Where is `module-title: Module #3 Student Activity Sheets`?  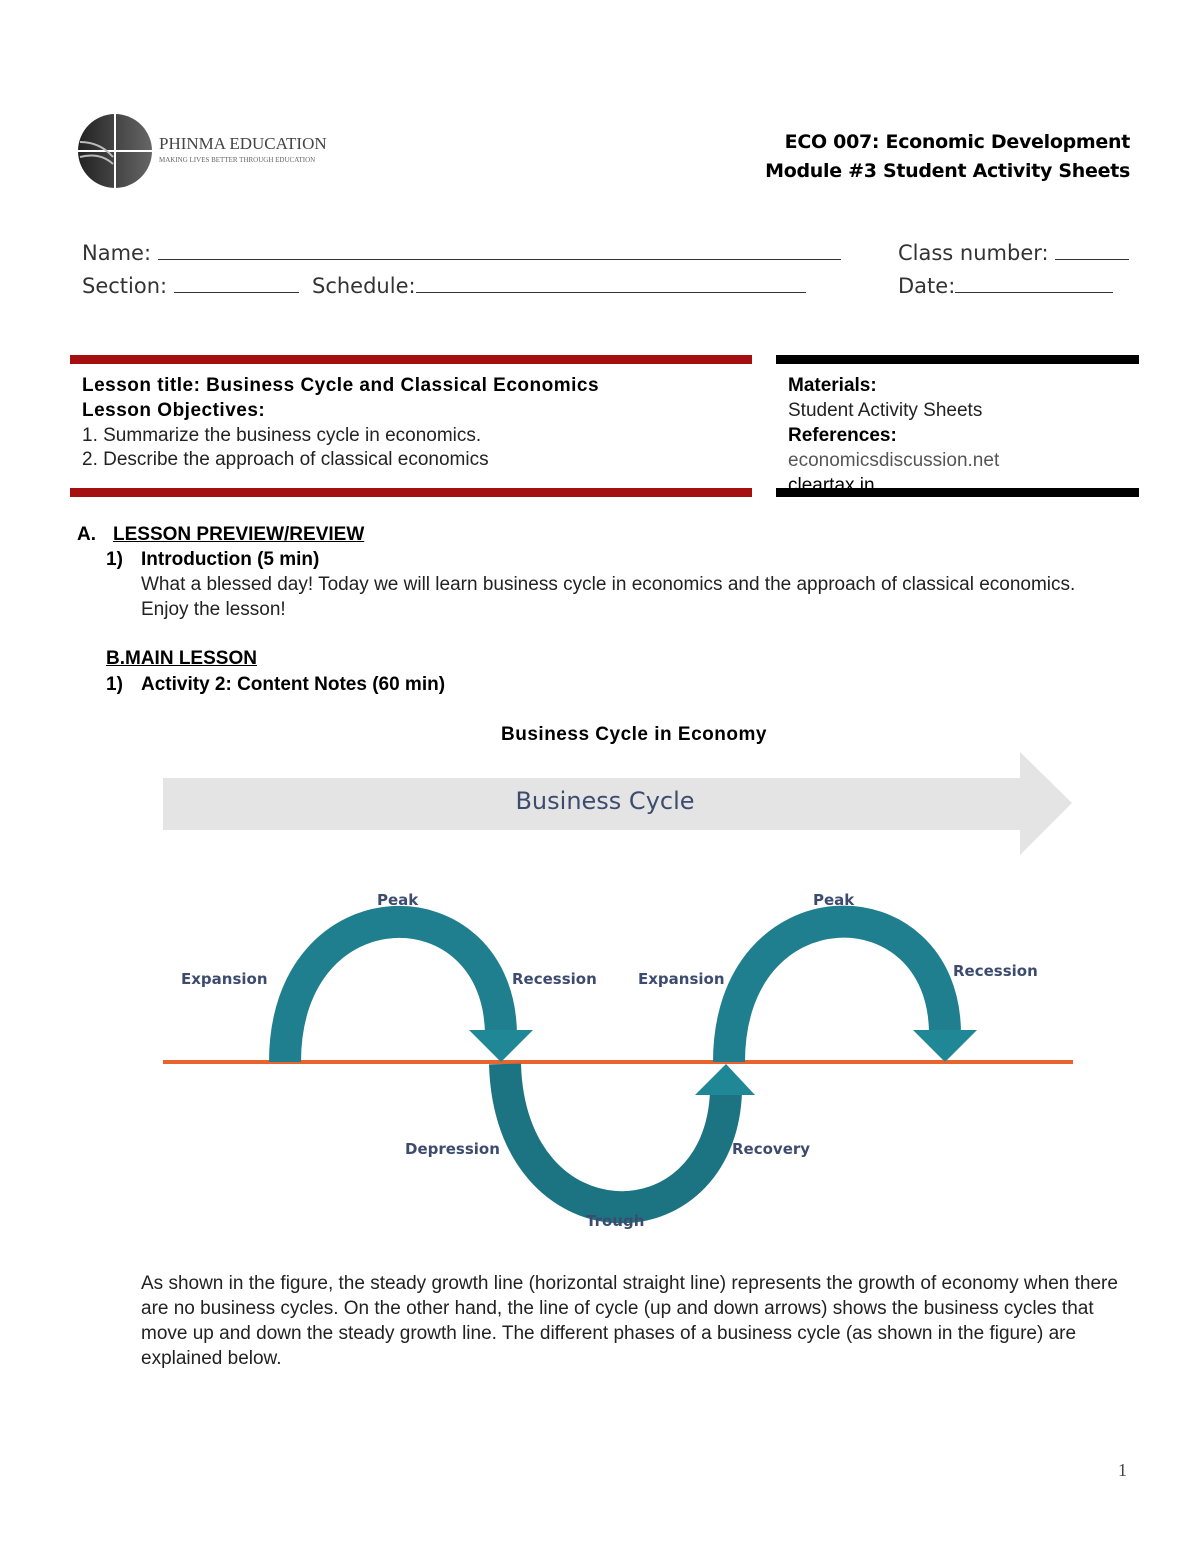
module-title: Module #3 Student Activity Sheets is located at coordinates (947, 171).